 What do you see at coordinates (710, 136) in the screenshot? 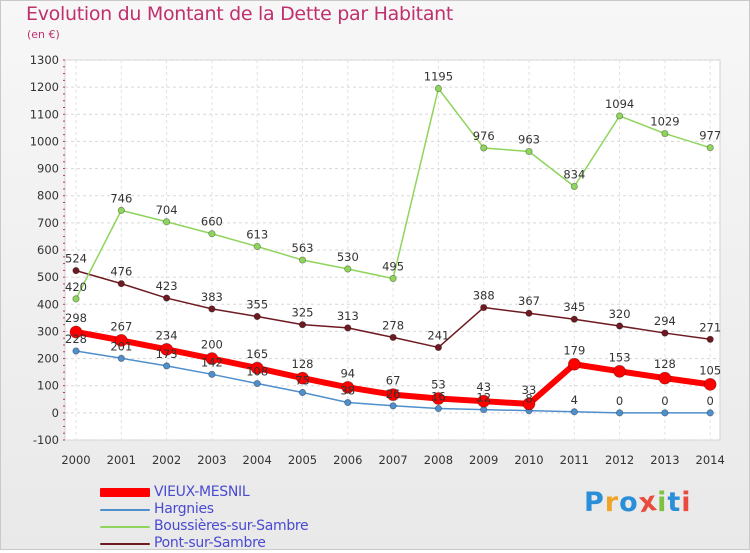
I see `data-label-boussieres: 977` at bounding box center [710, 136].